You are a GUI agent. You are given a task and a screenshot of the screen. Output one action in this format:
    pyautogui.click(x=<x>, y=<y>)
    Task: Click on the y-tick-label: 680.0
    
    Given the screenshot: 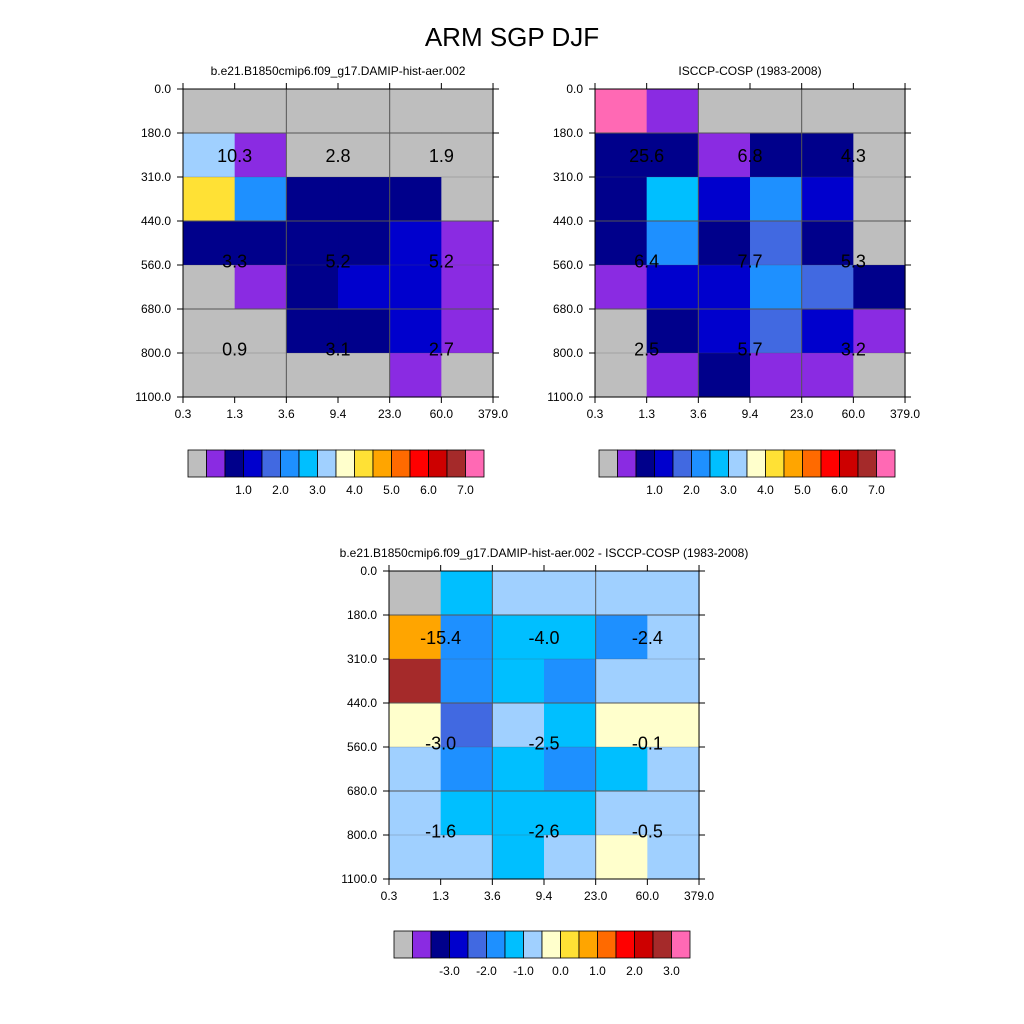 What is the action you would take?
    pyautogui.click(x=568, y=309)
    